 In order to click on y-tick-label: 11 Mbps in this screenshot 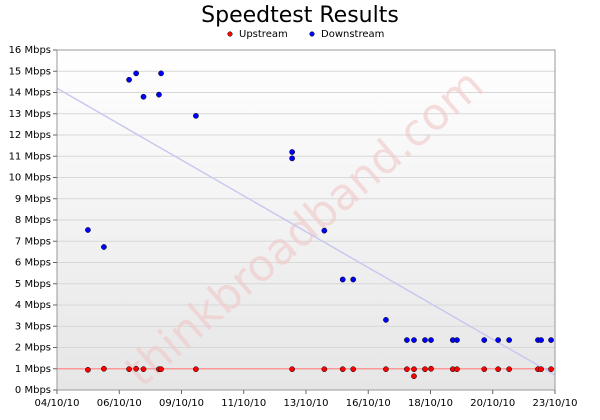, I will do `click(30, 156)`.